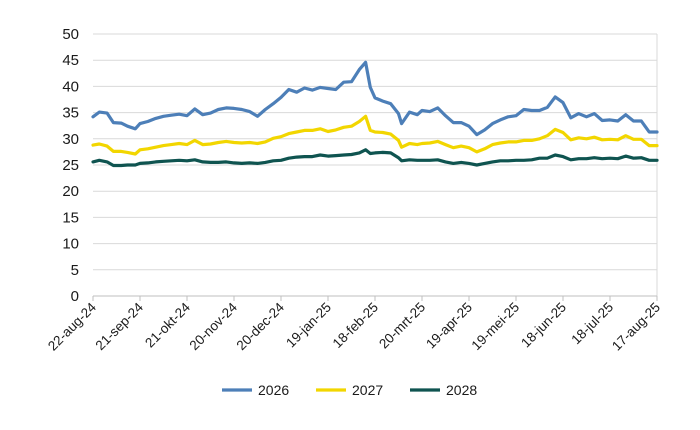 The width and height of the screenshot is (700, 430). Describe the element at coordinates (636, 327) in the screenshot. I see `x-tick-label: 17-aug-25` at that location.